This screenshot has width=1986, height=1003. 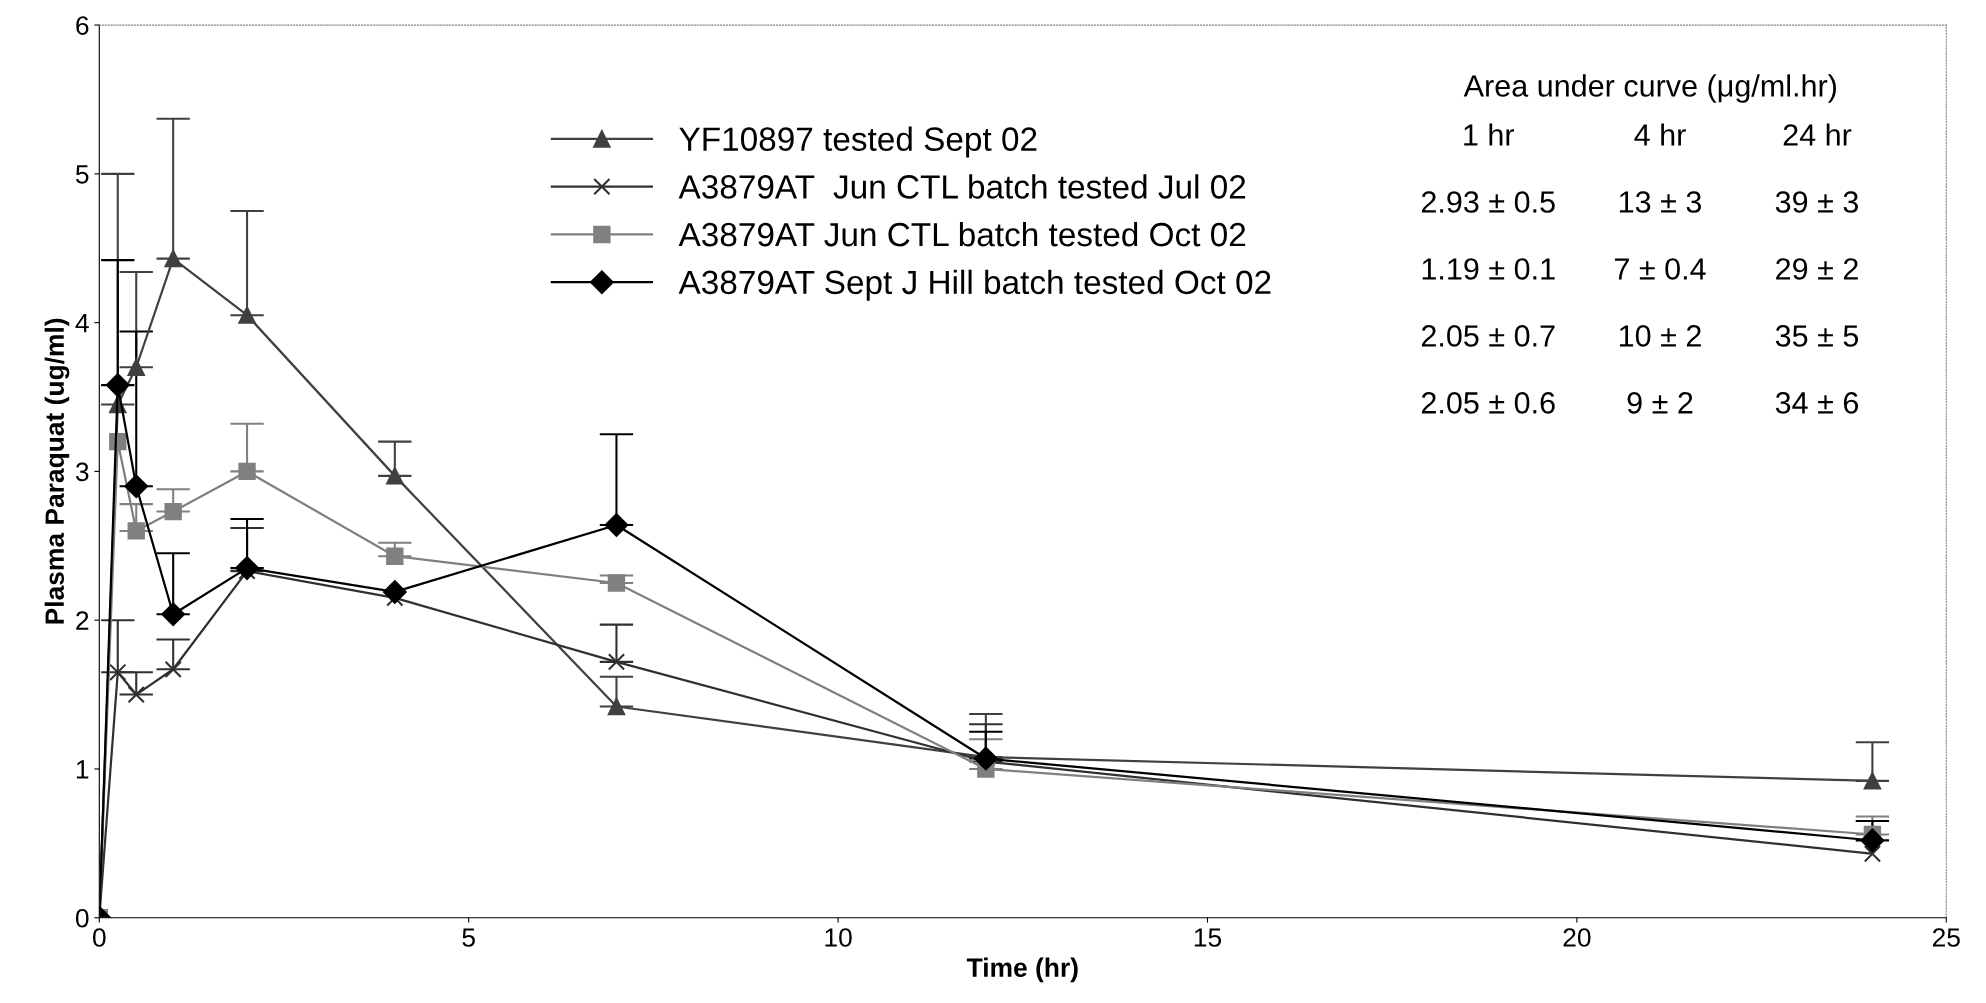 I want to click on legend-label: A3879AT Jun CTL batch tested Oct 02, so click(x=962, y=234).